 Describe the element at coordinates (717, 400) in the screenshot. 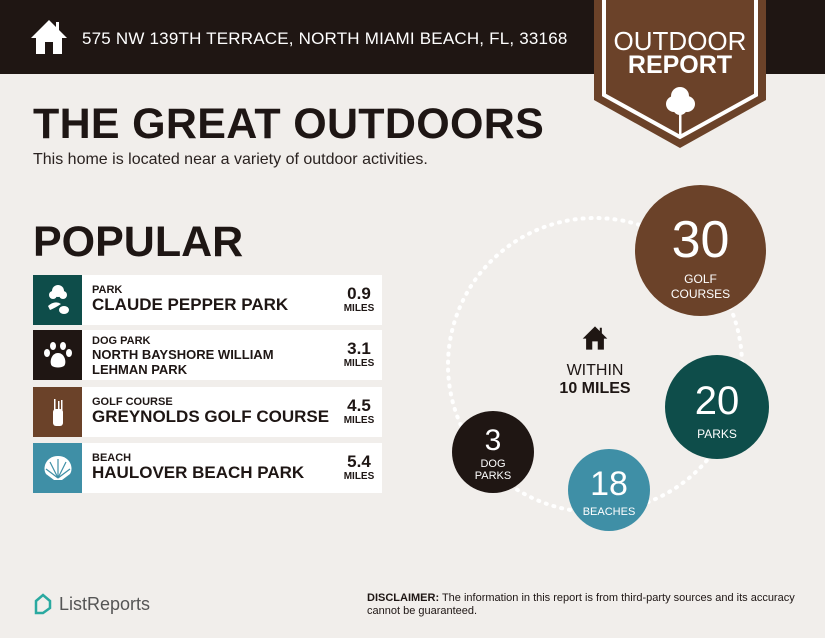

I see `count-value: 20` at that location.